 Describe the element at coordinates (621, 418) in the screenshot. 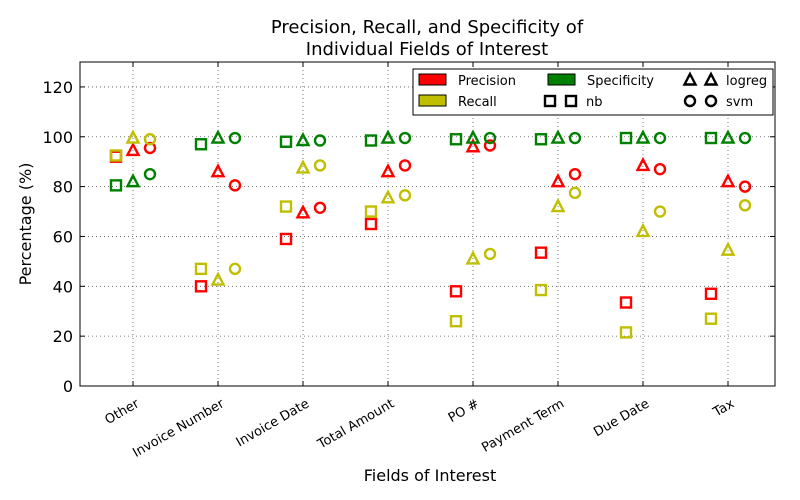

I see `x-tick-label: Due Date` at that location.